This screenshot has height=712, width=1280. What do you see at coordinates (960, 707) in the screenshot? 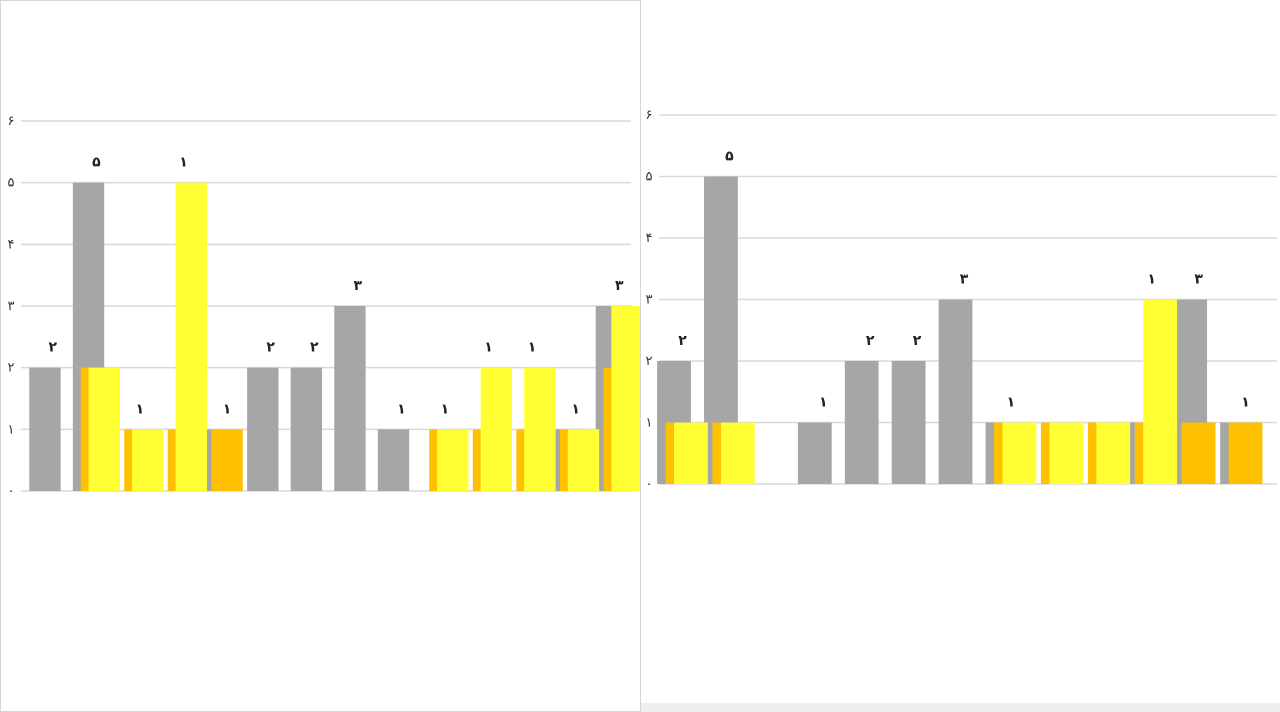
I see `window-bottom-strip` at bounding box center [960, 707].